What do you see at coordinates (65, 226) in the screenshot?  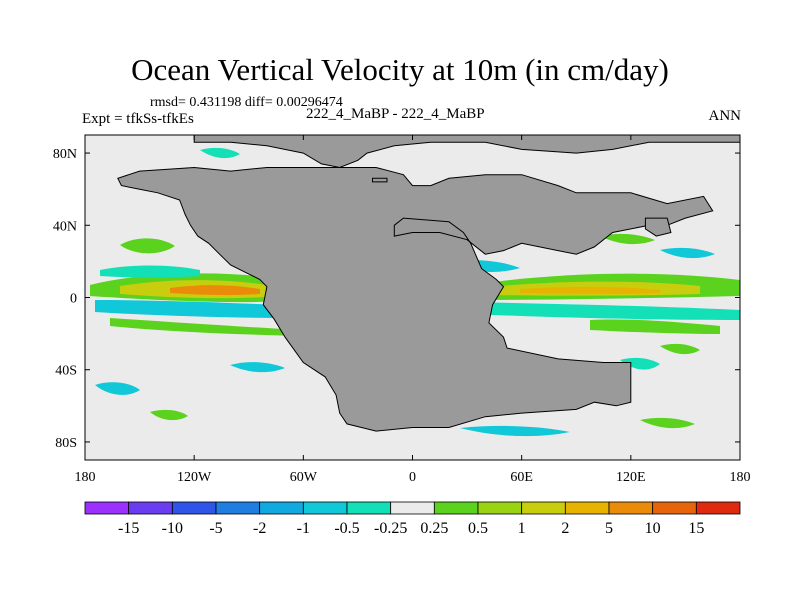 I see `y-tick-label: 40N` at bounding box center [65, 226].